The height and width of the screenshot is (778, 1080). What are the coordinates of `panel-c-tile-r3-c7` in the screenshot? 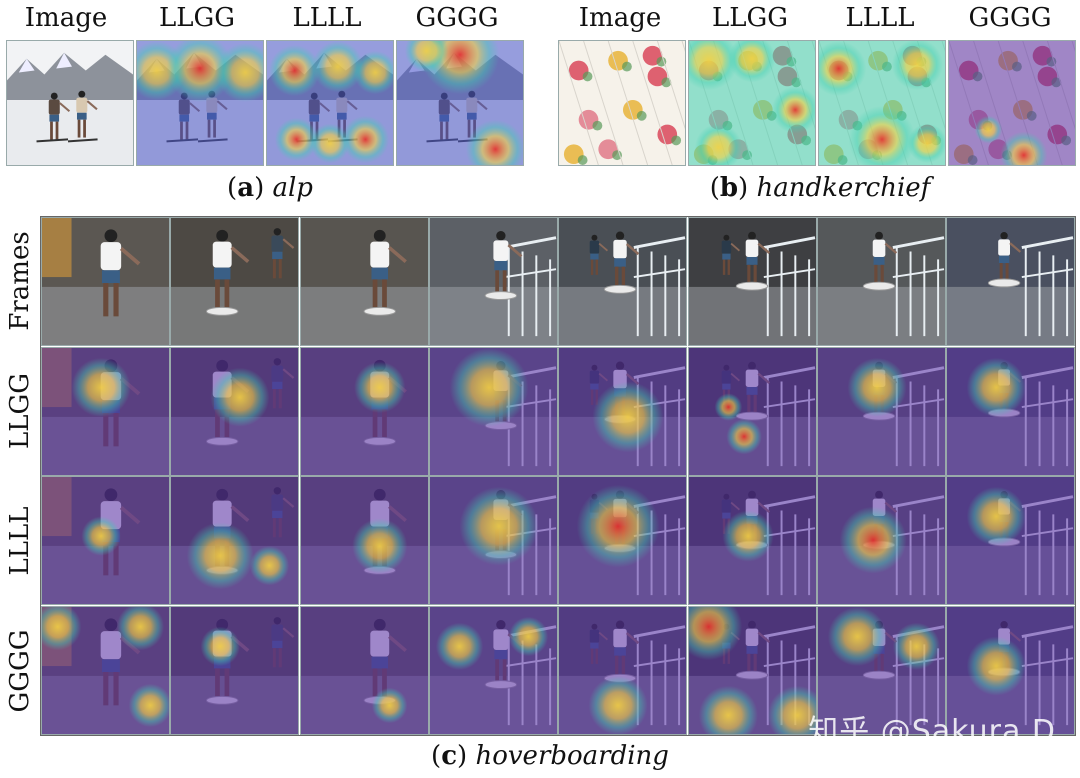 It's located at (1010, 670).